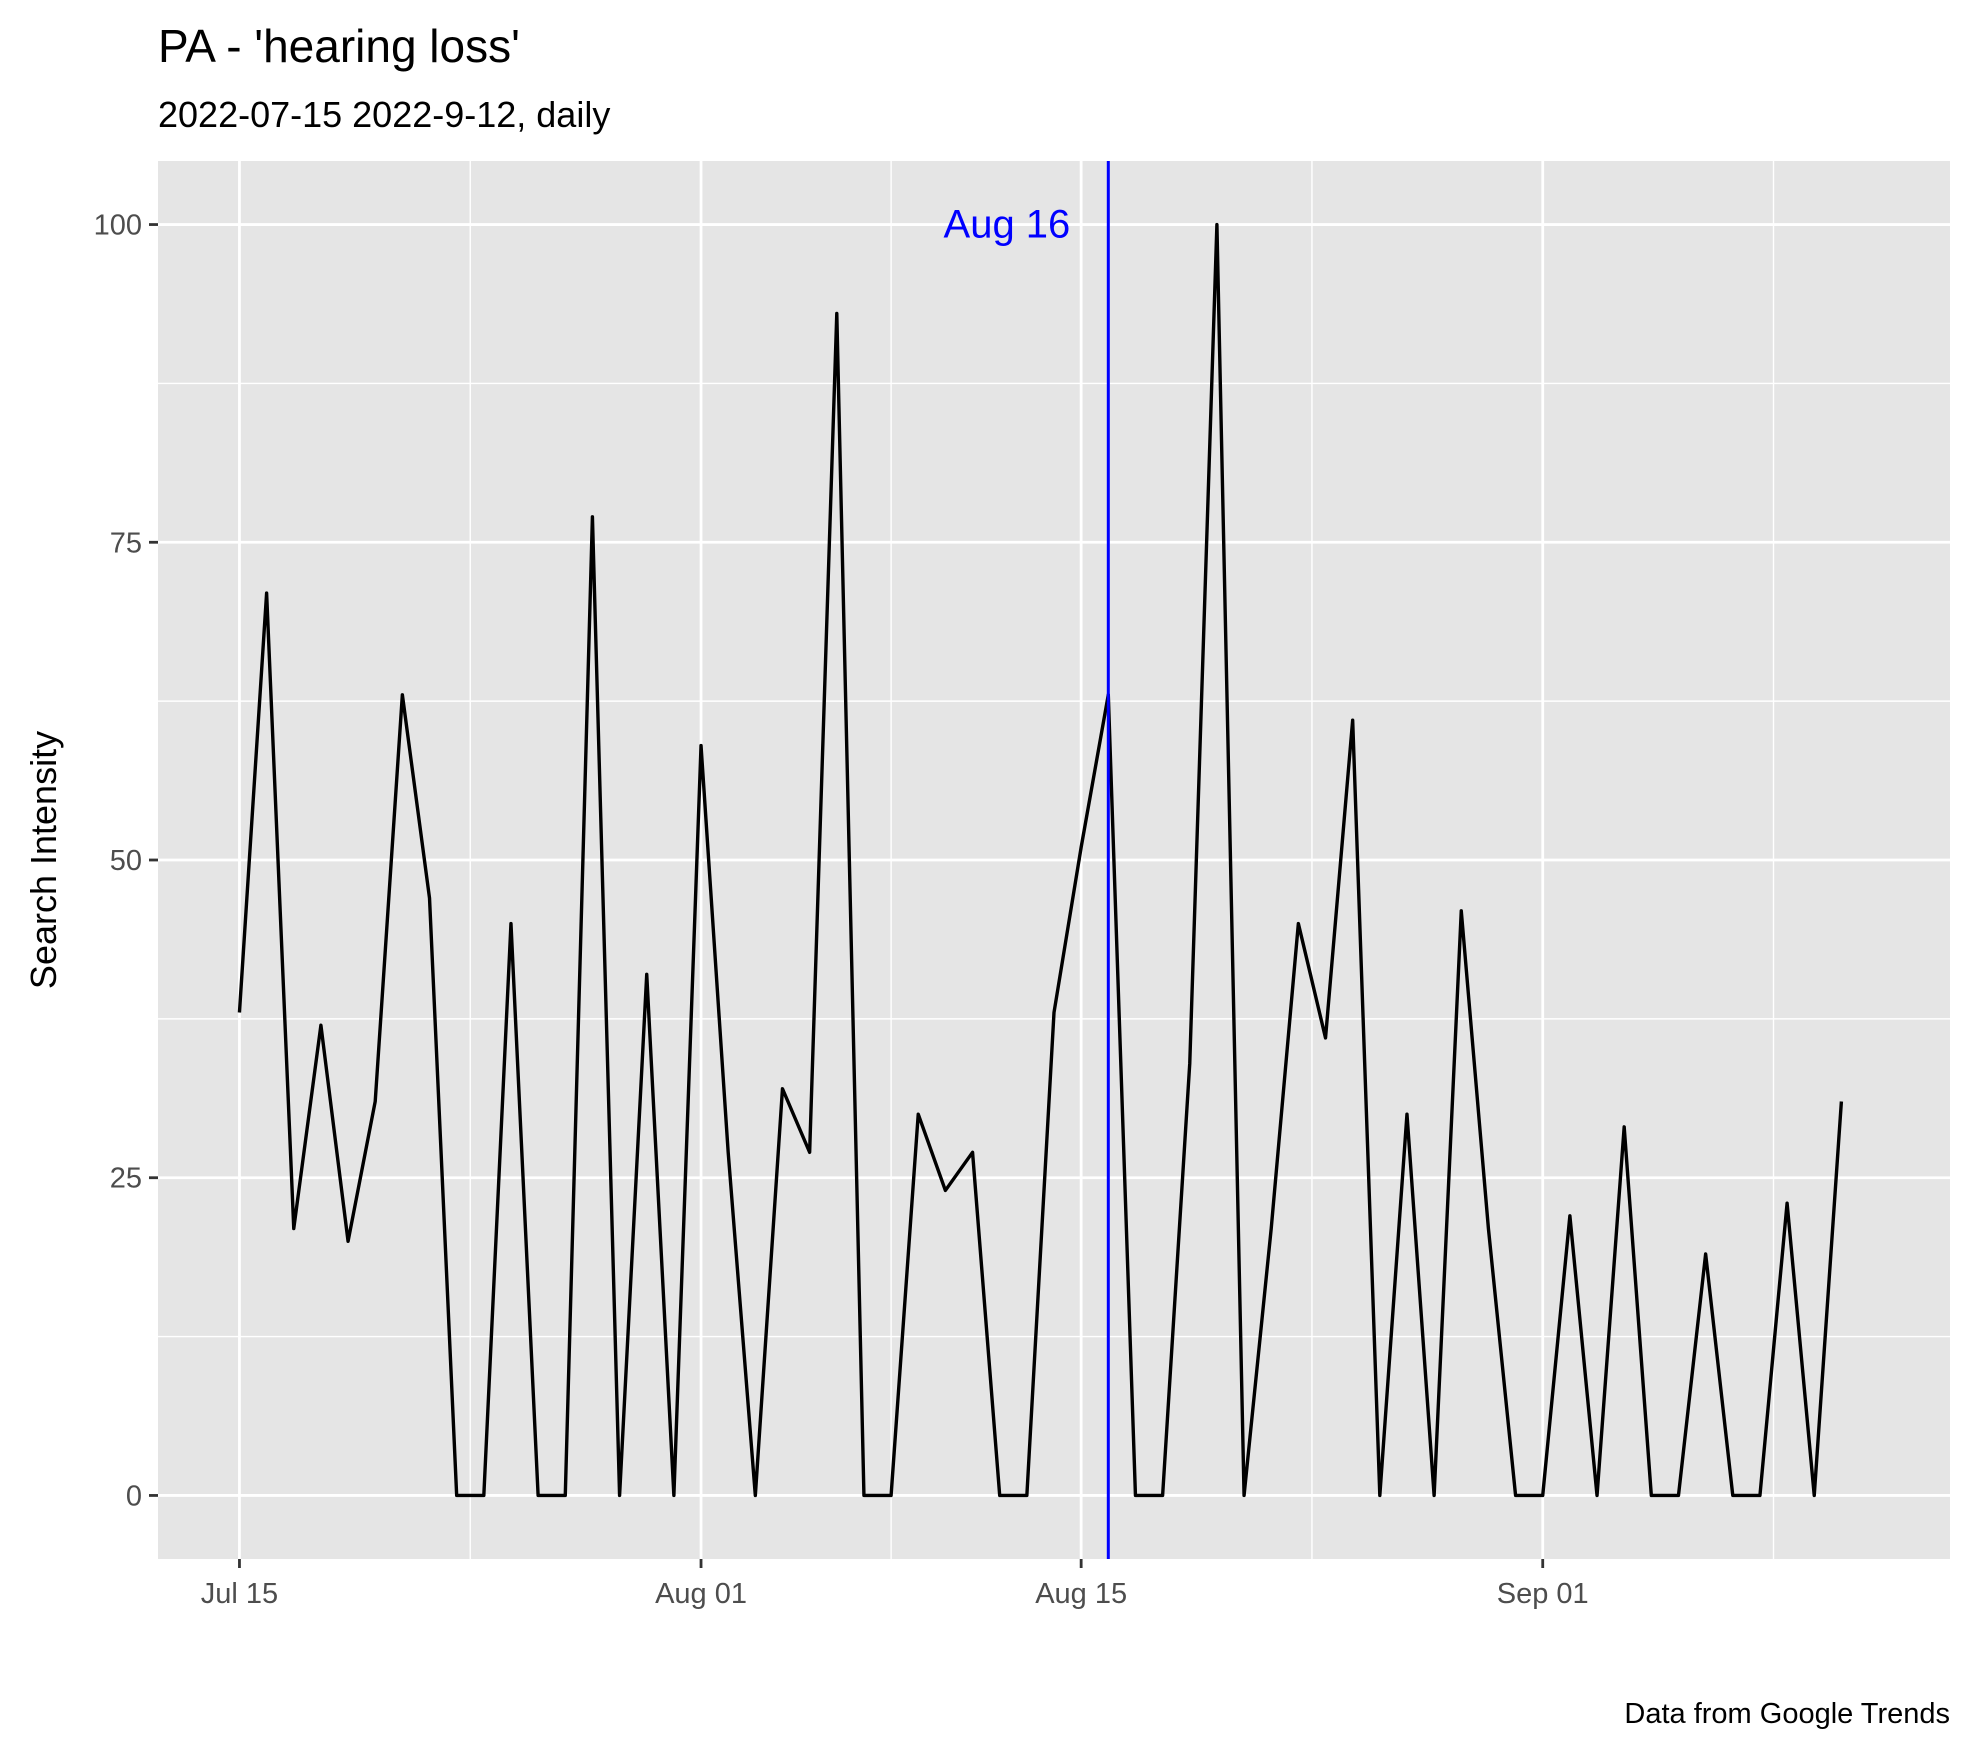 The height and width of the screenshot is (1741, 1966). I want to click on y-tick-label: 50, so click(126, 861).